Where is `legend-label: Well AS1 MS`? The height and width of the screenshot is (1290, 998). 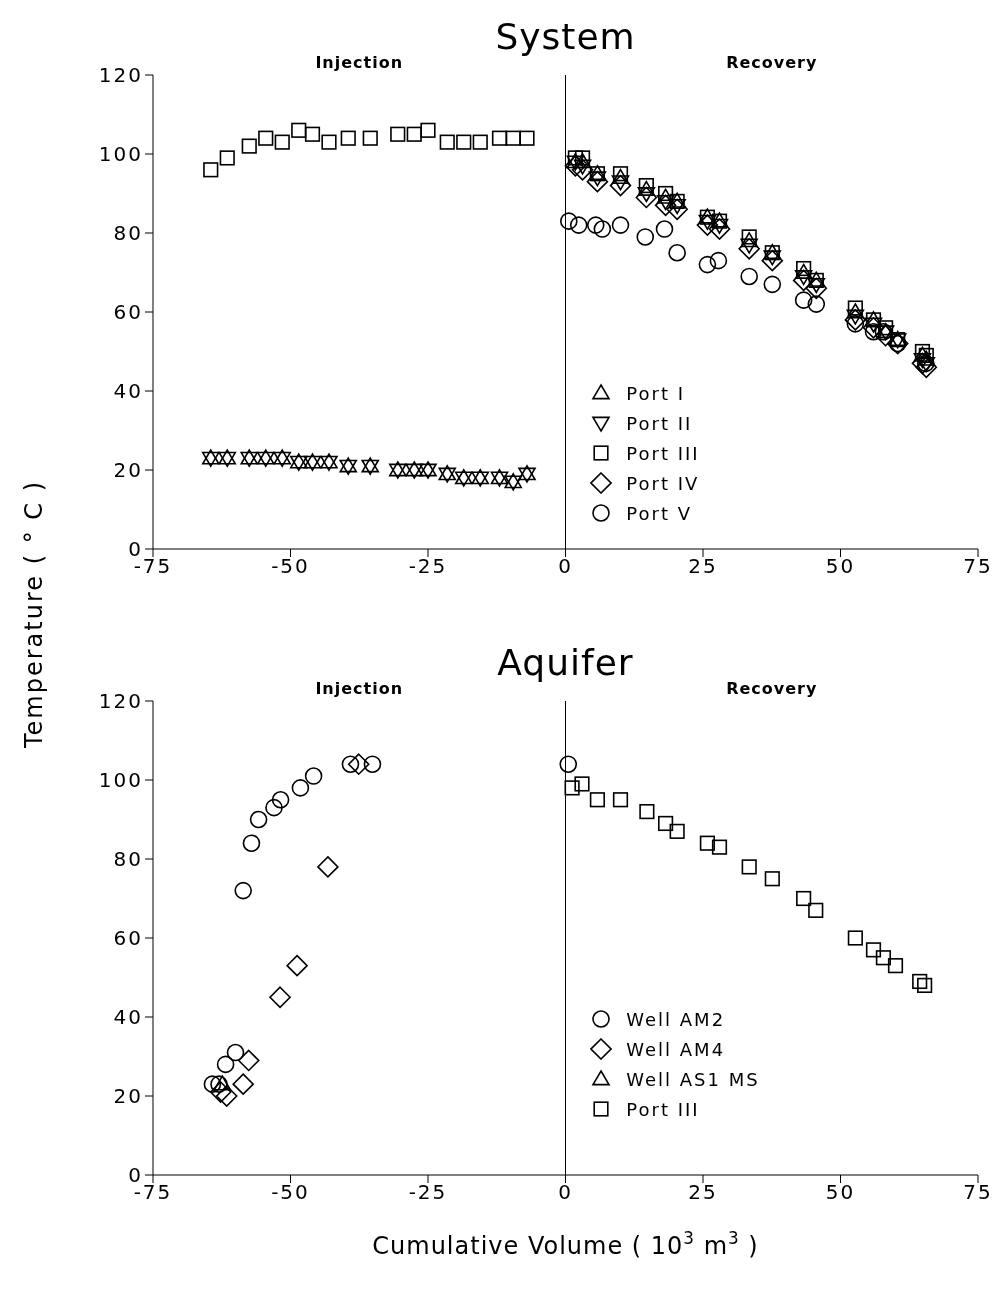 legend-label: Well AS1 MS is located at coordinates (693, 1079).